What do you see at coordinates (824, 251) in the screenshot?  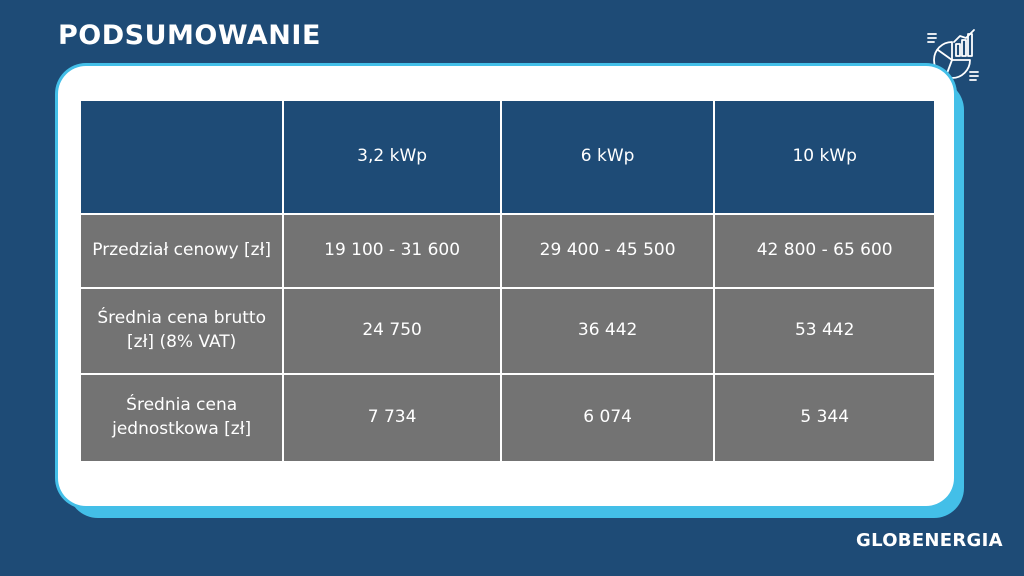 I see `table-cell: 42 800 - 65 600` at bounding box center [824, 251].